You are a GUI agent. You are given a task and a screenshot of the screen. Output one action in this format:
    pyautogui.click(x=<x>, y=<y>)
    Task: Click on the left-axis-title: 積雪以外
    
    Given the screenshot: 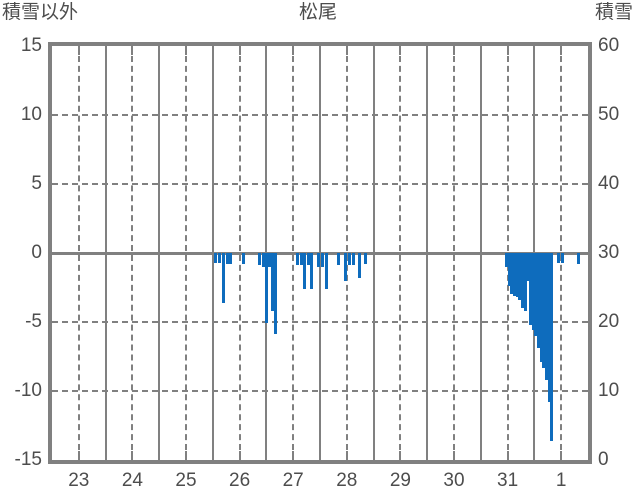 What is the action you would take?
    pyautogui.click(x=40, y=12)
    